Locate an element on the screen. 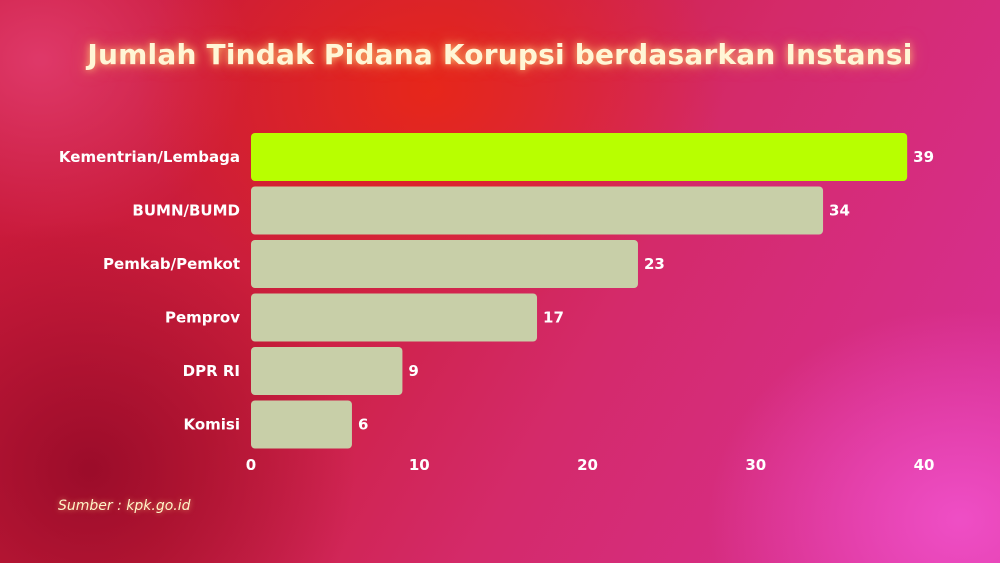 This screenshot has width=1000, height=563. value-label-1: 34 is located at coordinates (839, 211).